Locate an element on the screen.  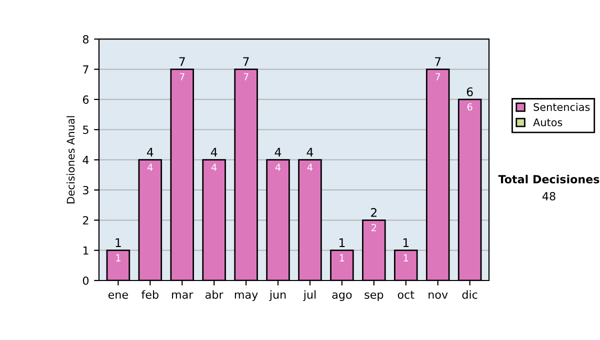
x-tick-label: may is located at coordinates (246, 296).